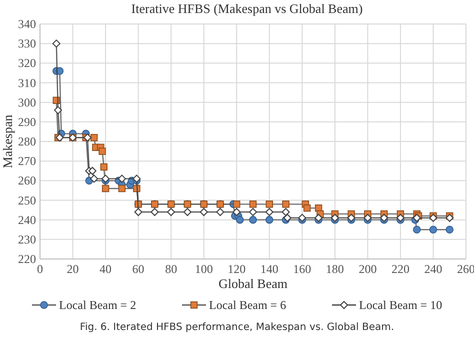  I want to click on y-tick-label: 260, so click(27, 181).